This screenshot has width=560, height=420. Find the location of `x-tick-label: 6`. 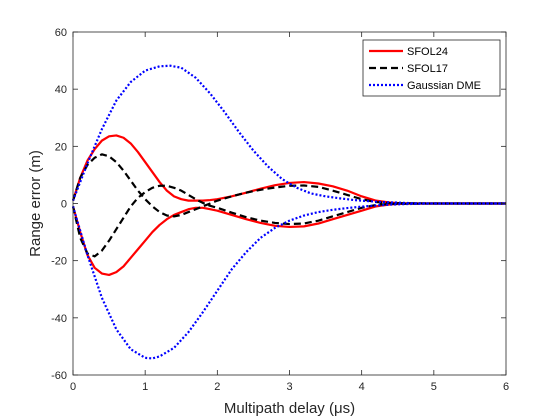

x-tick-label: 6 is located at coordinates (506, 387).